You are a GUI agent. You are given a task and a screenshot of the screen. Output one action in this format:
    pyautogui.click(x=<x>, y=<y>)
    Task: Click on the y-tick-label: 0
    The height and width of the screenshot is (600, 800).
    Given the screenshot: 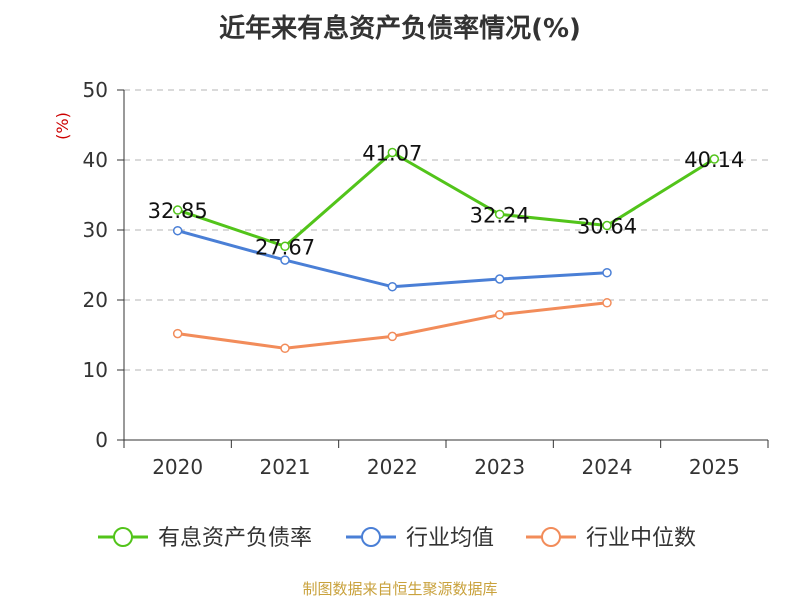 What is the action you would take?
    pyautogui.click(x=101, y=440)
    